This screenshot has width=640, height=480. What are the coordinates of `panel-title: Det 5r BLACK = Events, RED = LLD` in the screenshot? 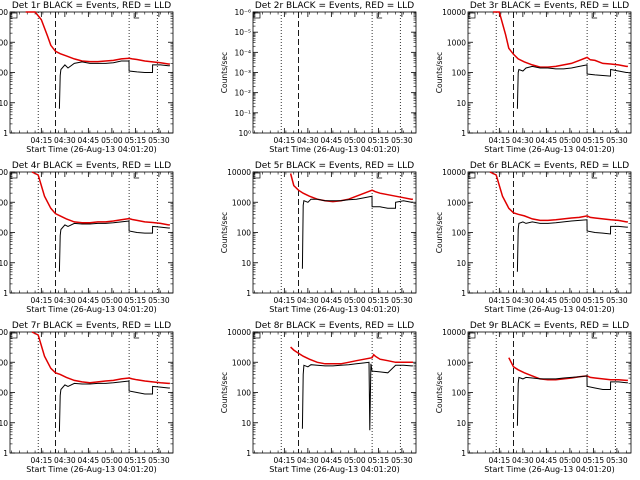 It's located at (334, 166).